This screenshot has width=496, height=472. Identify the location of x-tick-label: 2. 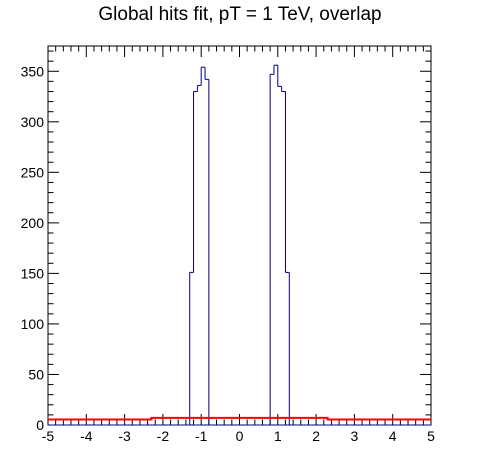
(316, 436).